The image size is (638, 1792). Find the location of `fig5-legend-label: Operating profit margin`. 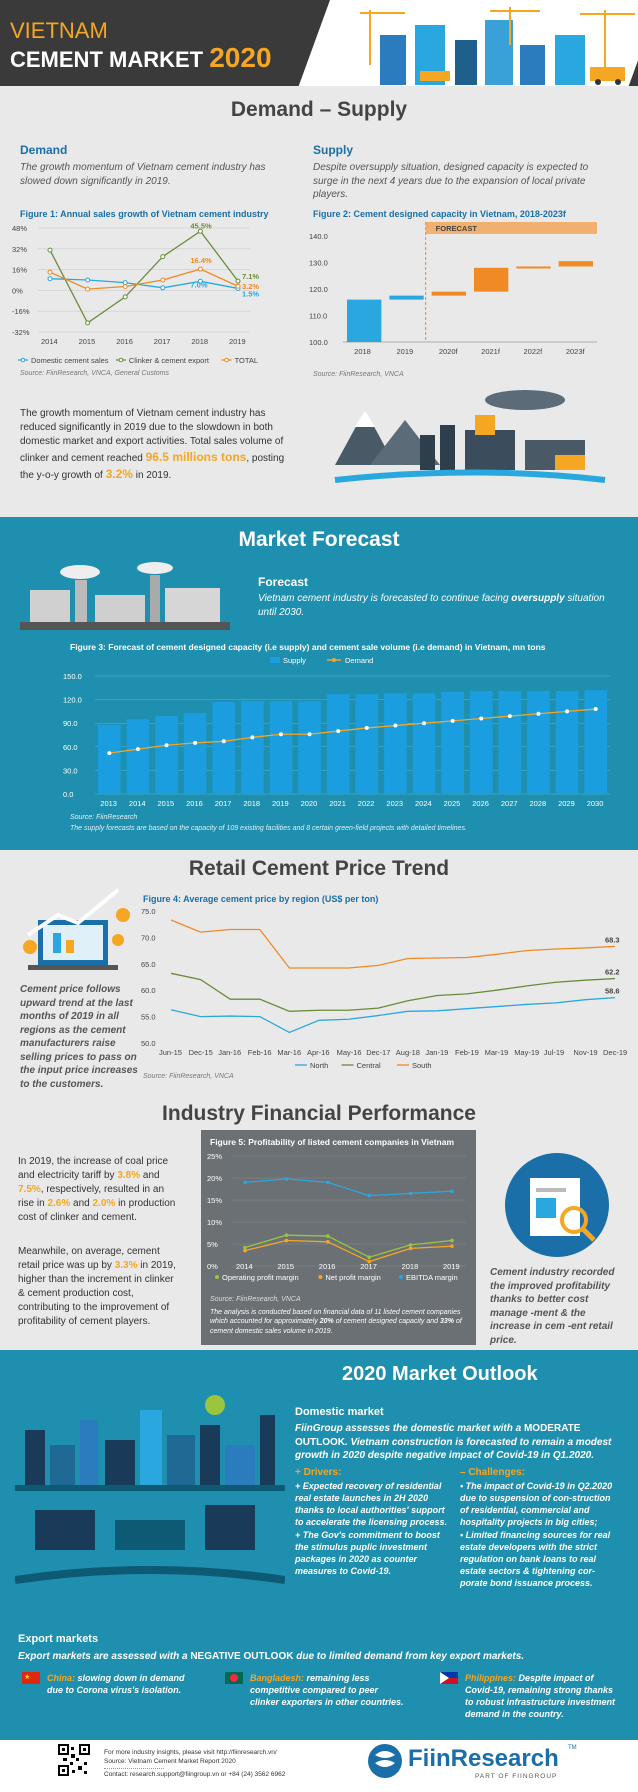

fig5-legend-label: Operating profit margin is located at coordinates (260, 1277).